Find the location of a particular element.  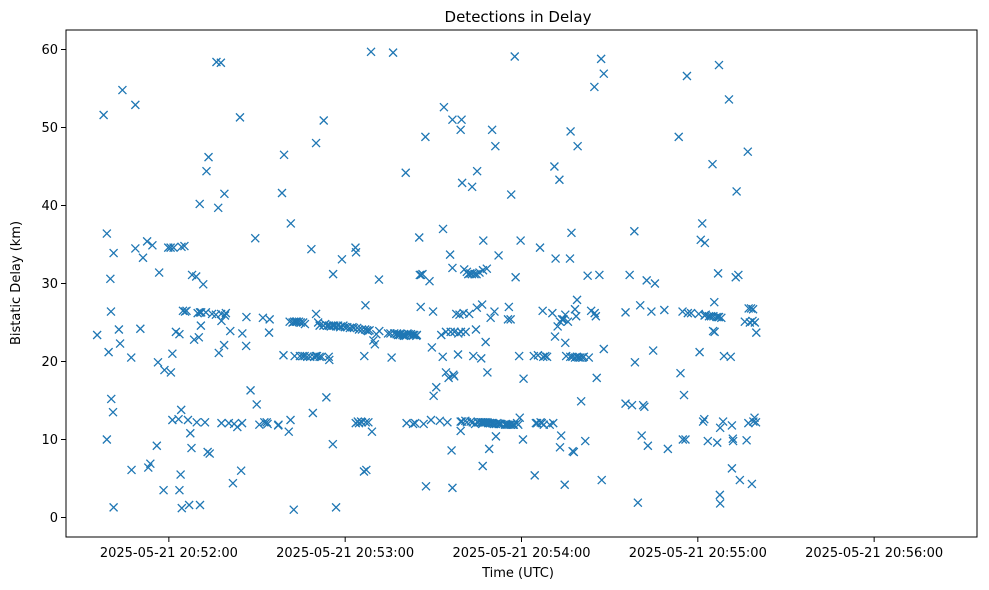

y-tick-label: 30 is located at coordinates (49, 284).